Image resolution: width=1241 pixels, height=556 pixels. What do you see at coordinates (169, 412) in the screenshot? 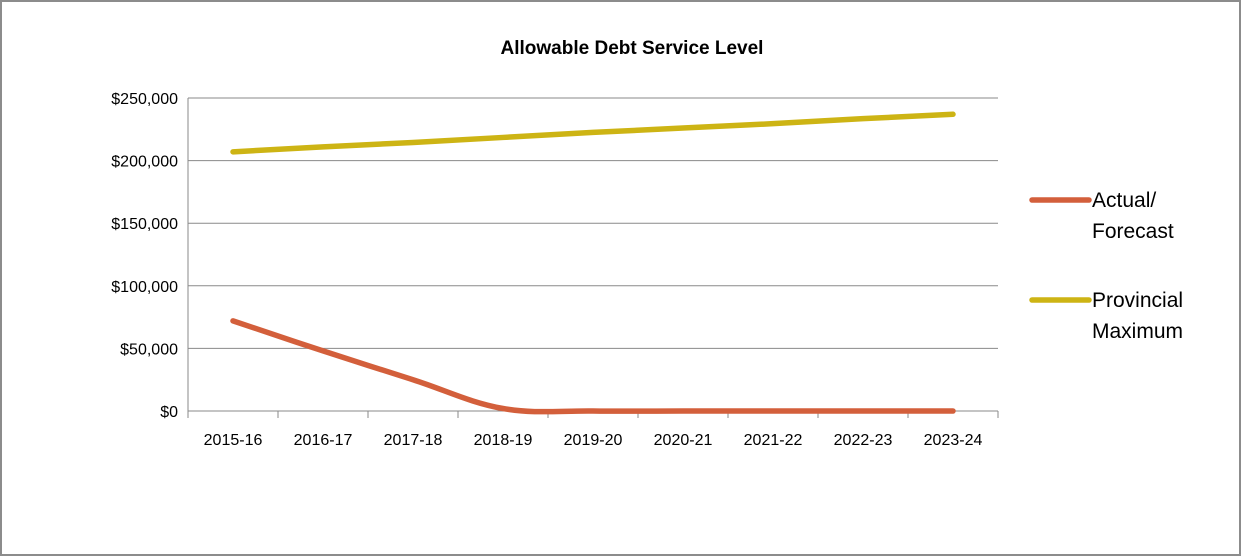
I see `y-tick-label: $0` at bounding box center [169, 412].